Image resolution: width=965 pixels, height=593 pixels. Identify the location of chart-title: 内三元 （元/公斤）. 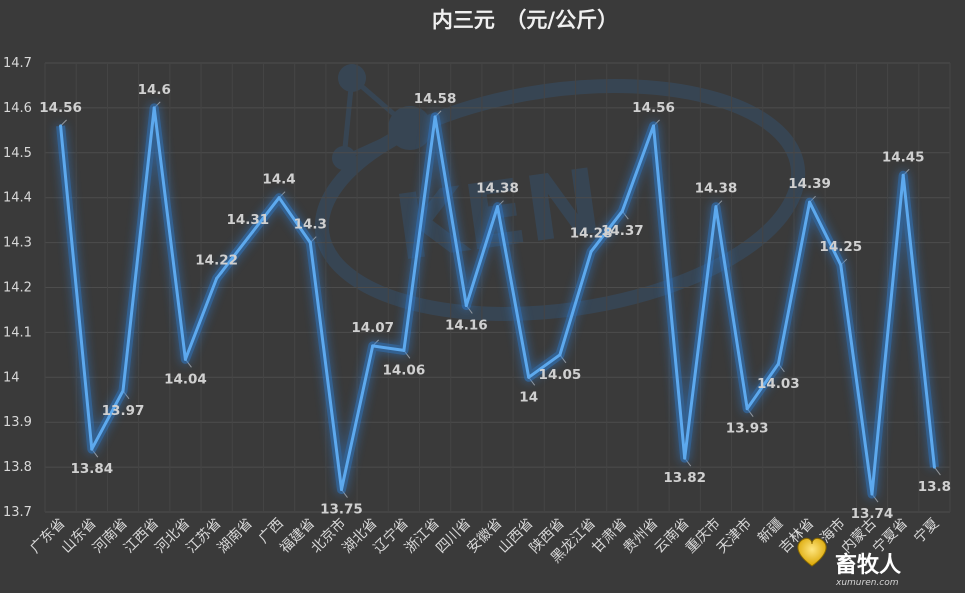
(525, 20).